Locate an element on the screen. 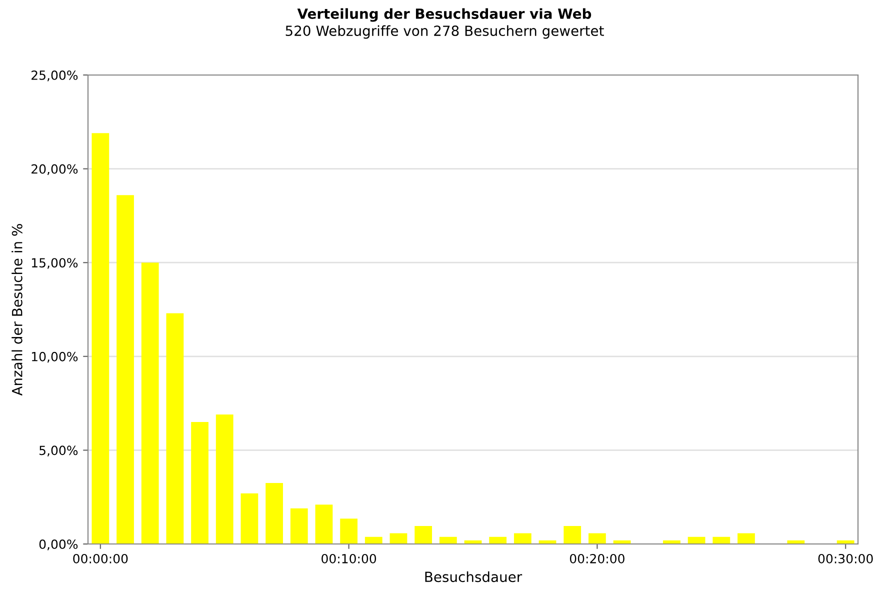 The height and width of the screenshot is (595, 889). y-tick-label: 25,00% is located at coordinates (55, 76).